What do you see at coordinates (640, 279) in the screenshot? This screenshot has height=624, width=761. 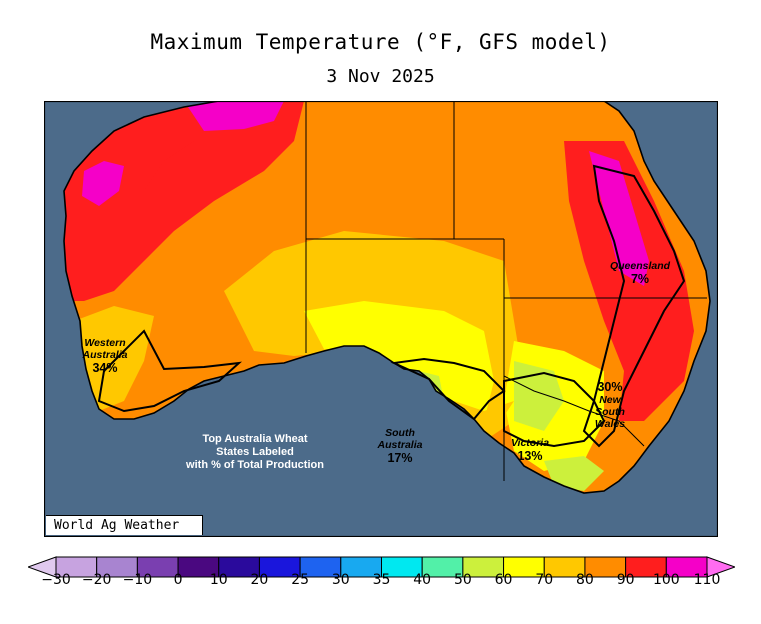 I see `state-percent: 7%` at bounding box center [640, 279].